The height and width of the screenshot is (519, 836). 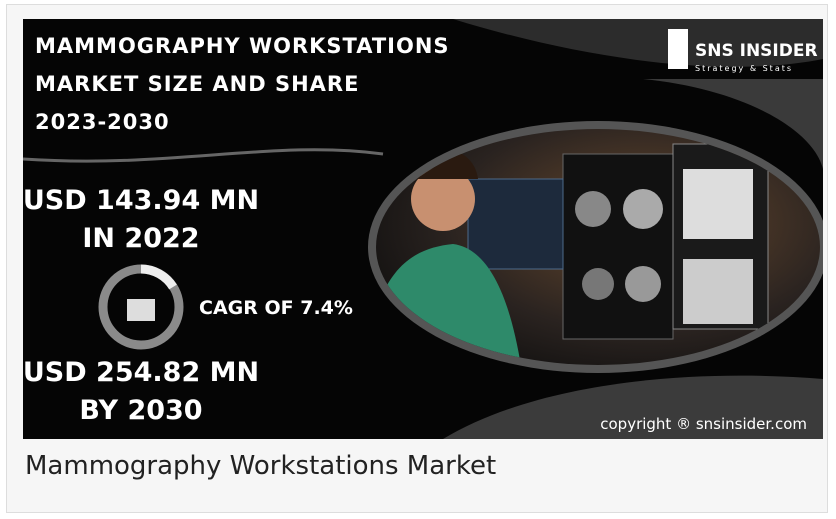 What do you see at coordinates (203, 155) in the screenshot?
I see `swoosh-line` at bounding box center [203, 155].